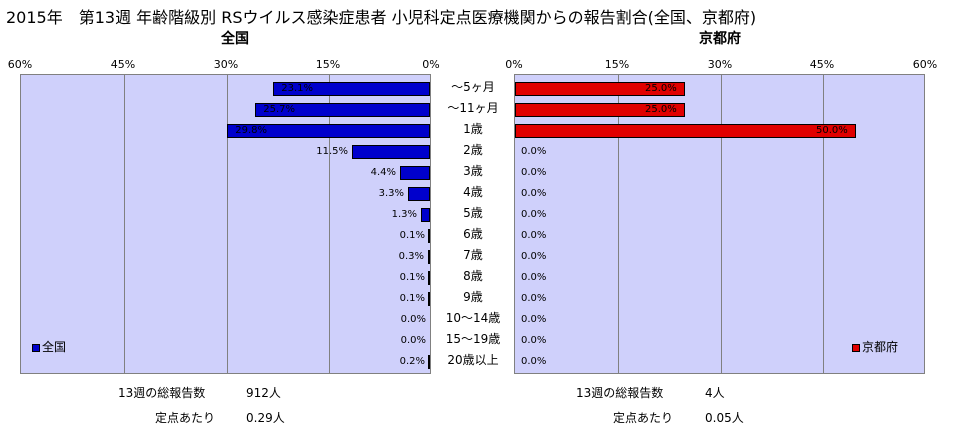 The image size is (968, 431). I want to click on national-total-label: 13週の総報告数, so click(162, 393).